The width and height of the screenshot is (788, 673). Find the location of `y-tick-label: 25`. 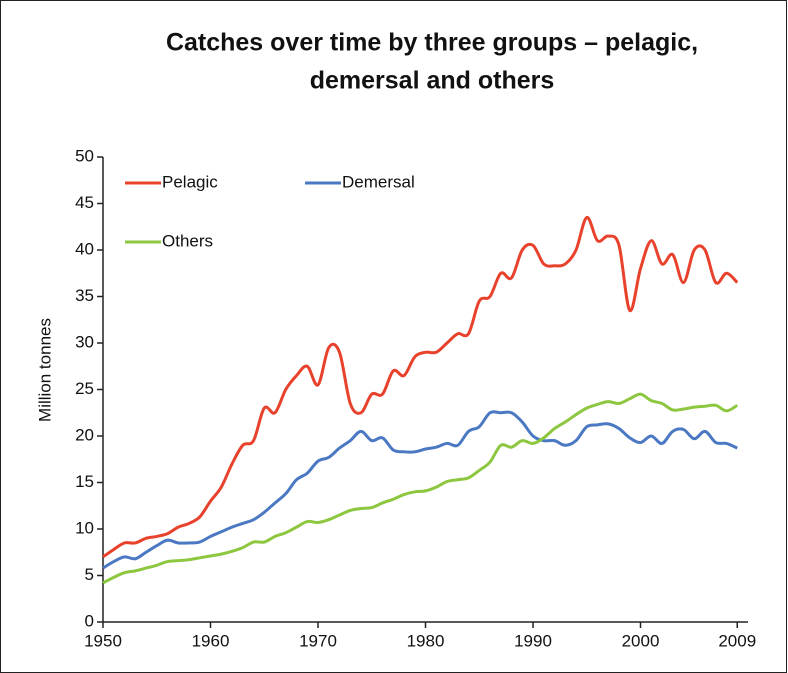

y-tick-label: 25 is located at coordinates (84, 388).